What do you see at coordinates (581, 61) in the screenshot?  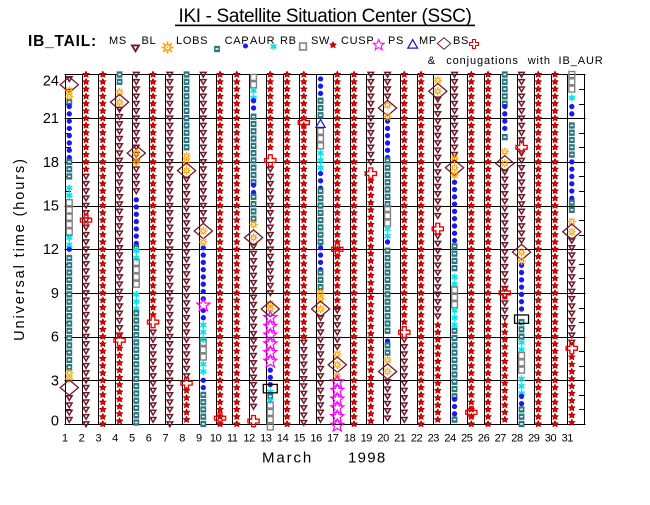 I see `svg-text: IB_AUR` at bounding box center [581, 61].